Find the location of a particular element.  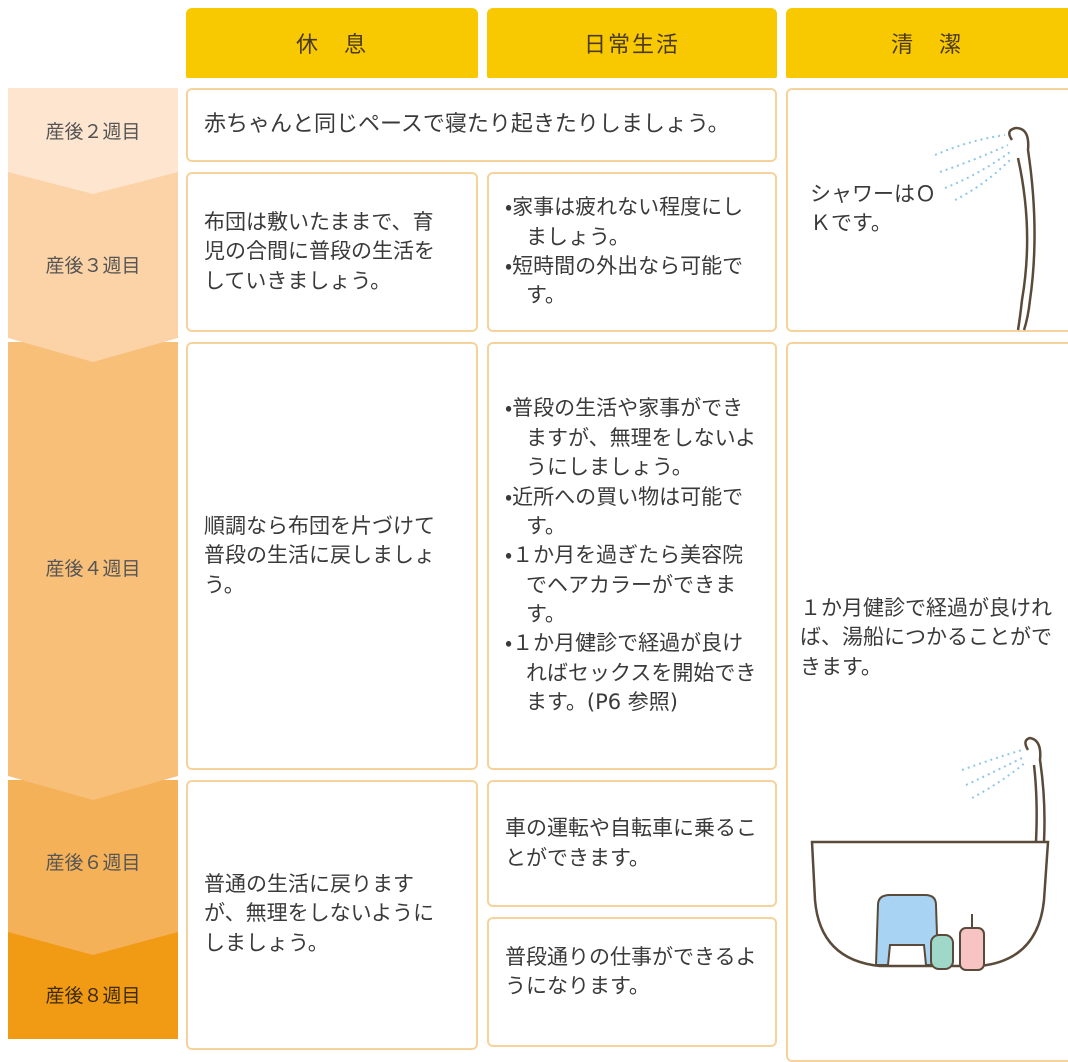

hygiene-text: シャワーはＯＫです。 is located at coordinates (873, 209).